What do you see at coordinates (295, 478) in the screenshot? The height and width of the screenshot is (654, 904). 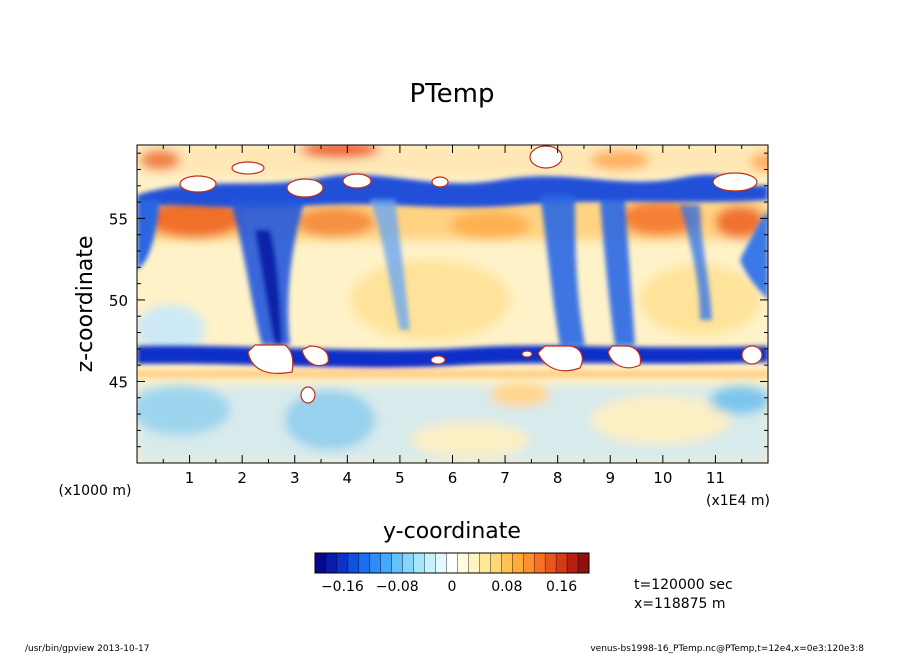 I see `x-tick-label: 3` at bounding box center [295, 478].